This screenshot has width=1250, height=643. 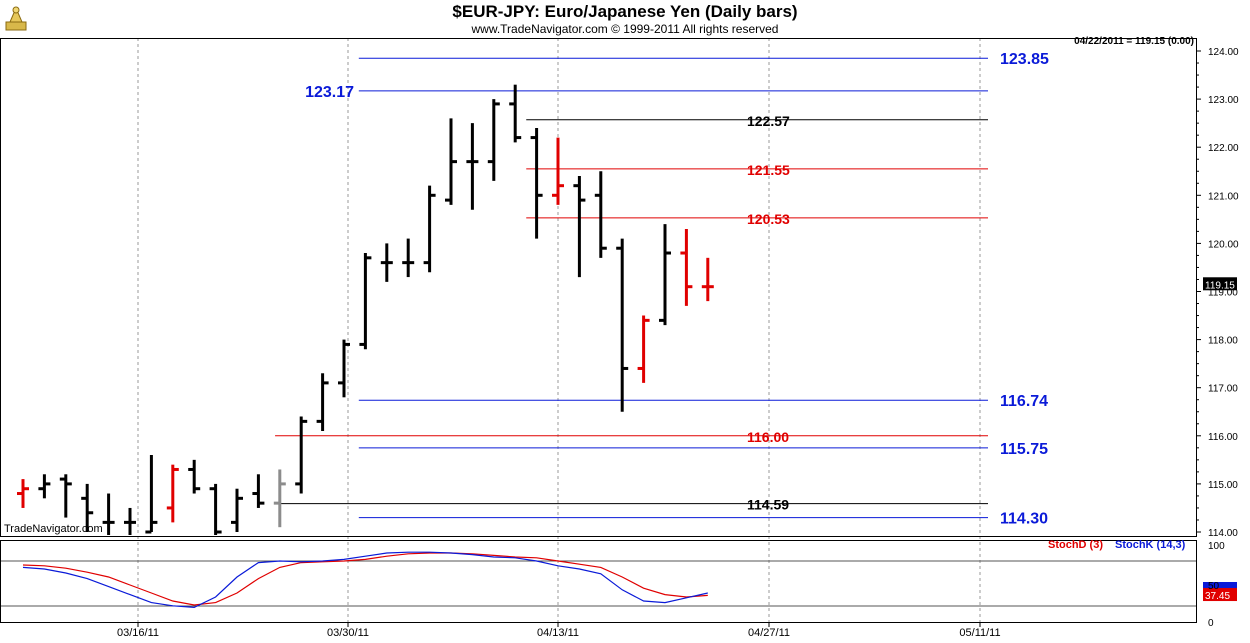 I want to click on stoch-tick-label: 100, so click(x=1216, y=546).